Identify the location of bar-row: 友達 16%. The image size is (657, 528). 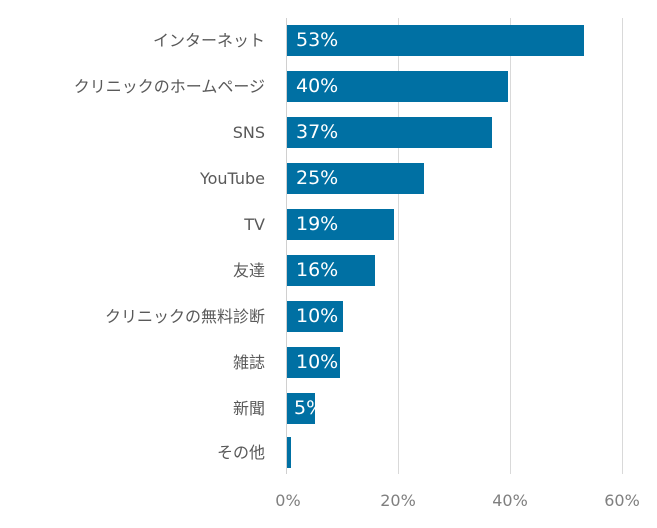
(328, 270).